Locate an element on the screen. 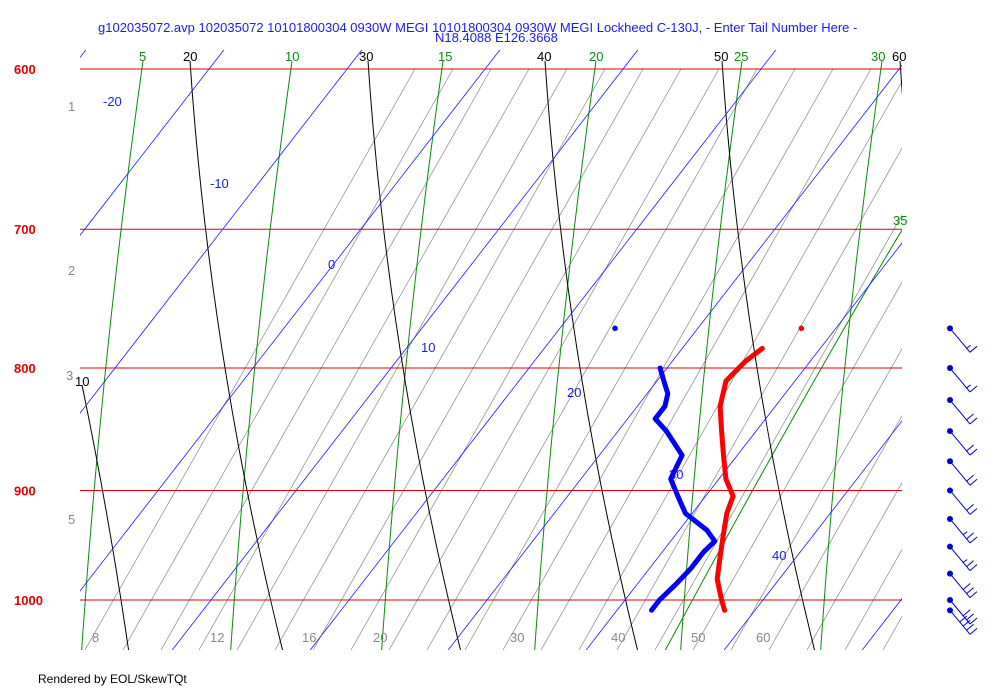 This screenshot has height=700, width=1000. sounding-profiles is located at coordinates (708, 469).